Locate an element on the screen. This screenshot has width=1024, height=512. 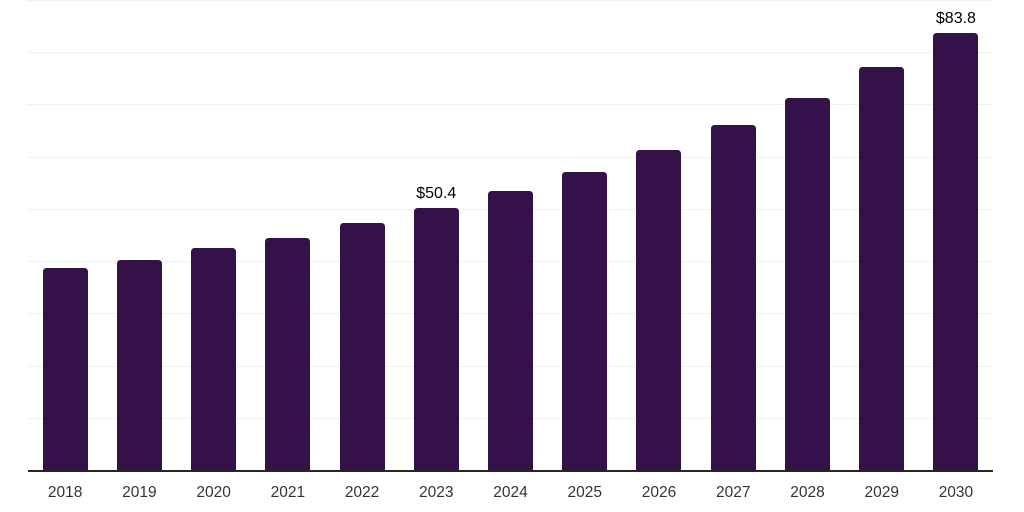
bar-2022 is located at coordinates (362, 347).